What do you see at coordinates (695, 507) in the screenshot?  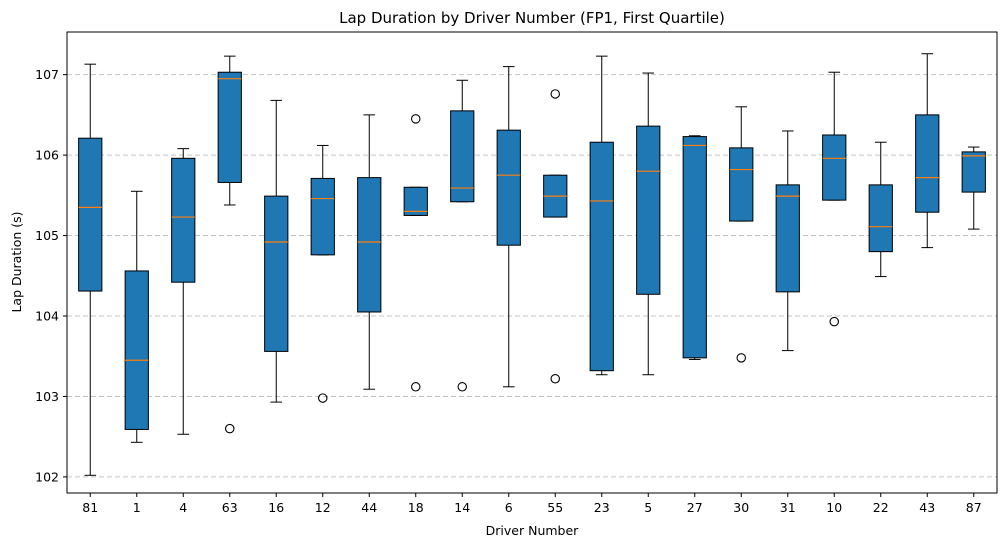 I see `x-tick-label: 27` at bounding box center [695, 507].